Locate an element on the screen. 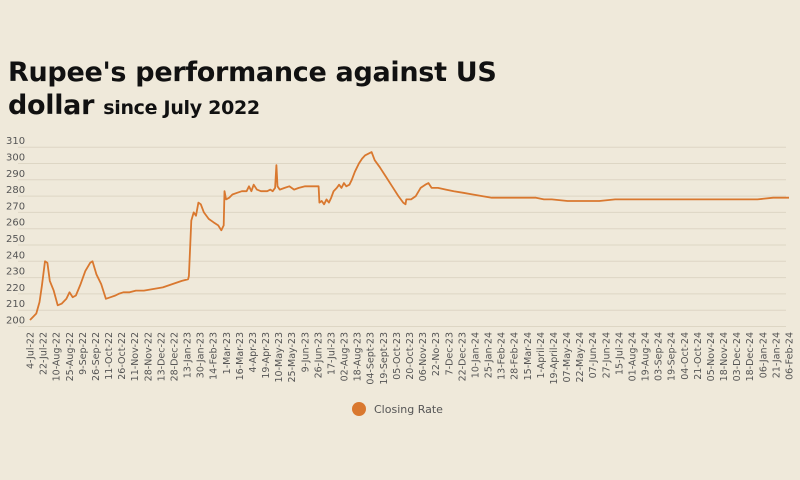  x-tick-label: 15-Mar-24 is located at coordinates (528, 356).